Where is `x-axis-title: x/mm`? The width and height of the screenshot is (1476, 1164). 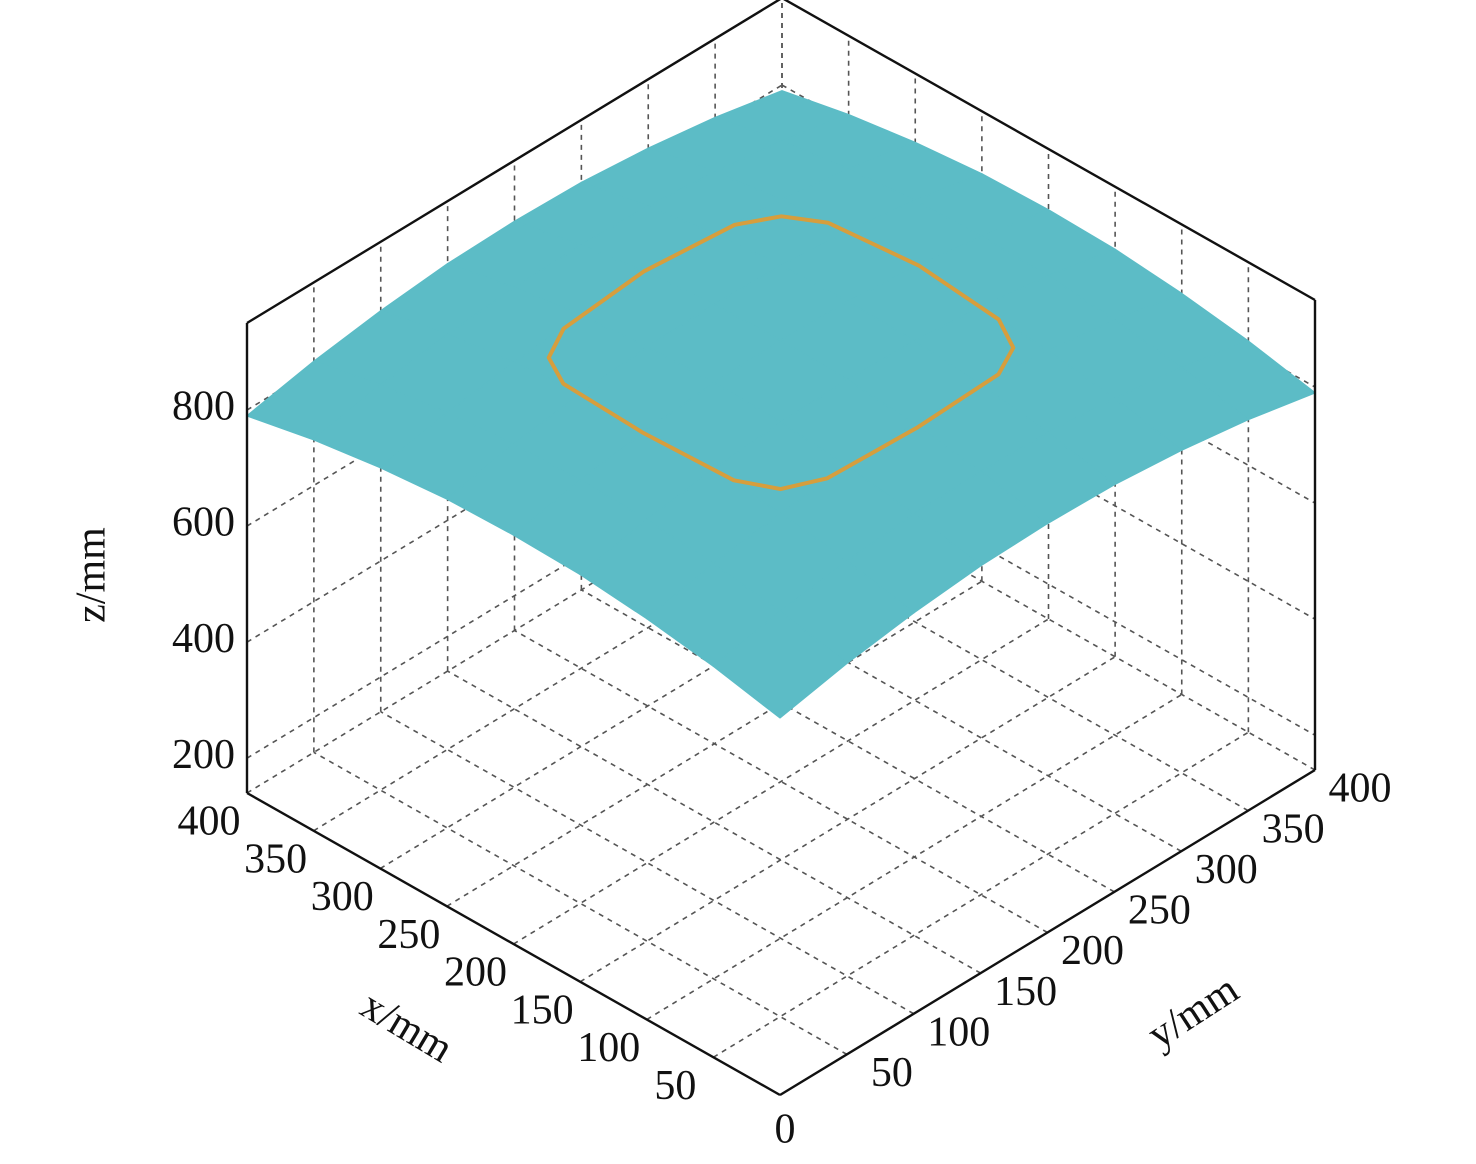
x-axis-title: x/mm is located at coordinates (407, 1027).